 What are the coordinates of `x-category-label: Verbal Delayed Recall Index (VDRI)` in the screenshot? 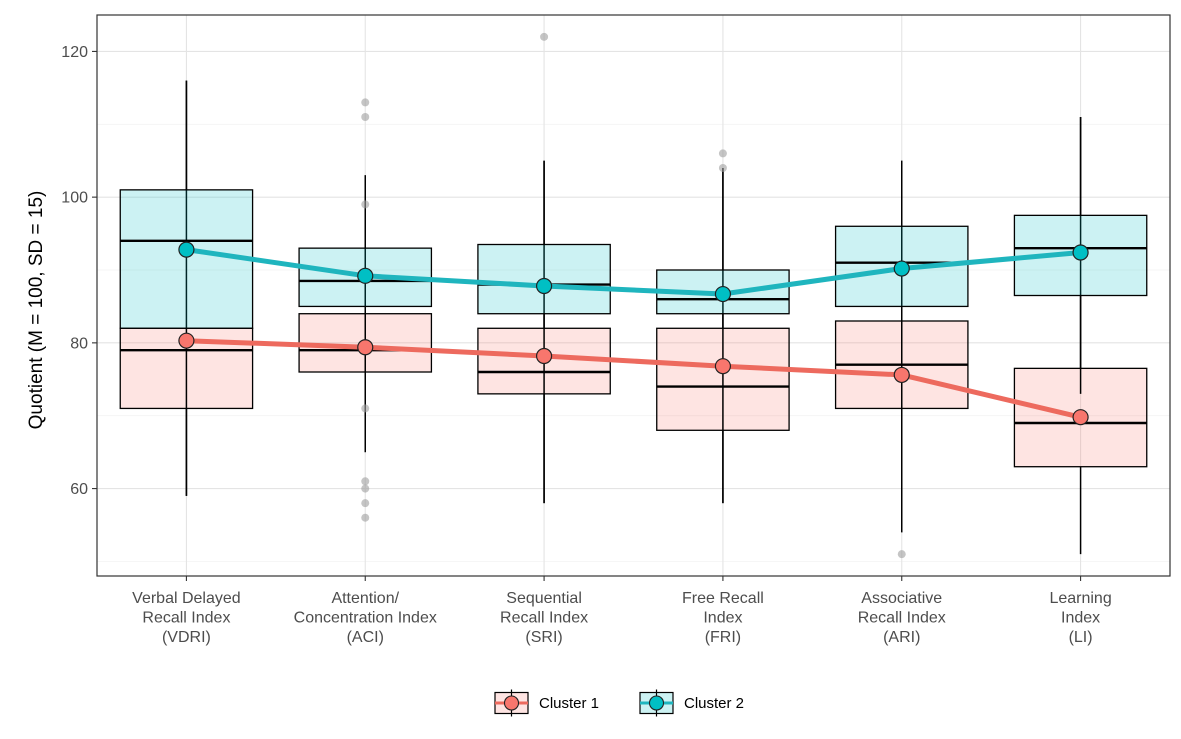 It's located at (186, 618).